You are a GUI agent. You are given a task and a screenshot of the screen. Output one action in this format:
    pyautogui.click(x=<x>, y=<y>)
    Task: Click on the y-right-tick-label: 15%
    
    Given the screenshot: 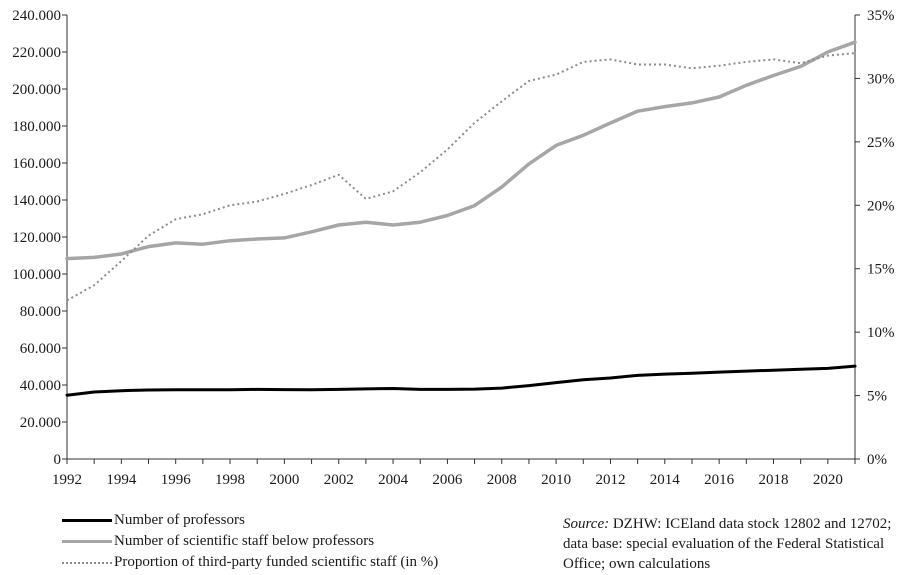 What is the action you would take?
    pyautogui.click(x=881, y=270)
    